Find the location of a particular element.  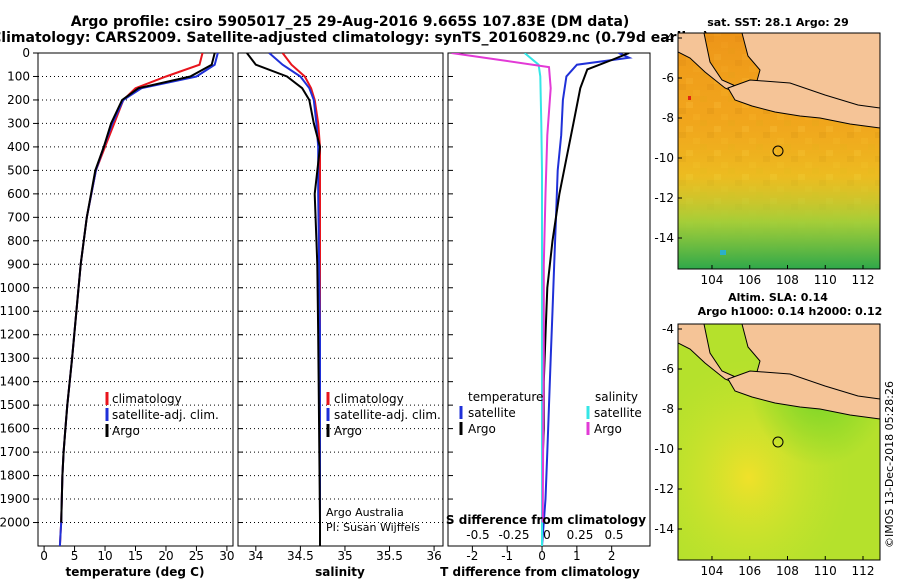

sst-map-lat-label: -10 is located at coordinates (664, 158).